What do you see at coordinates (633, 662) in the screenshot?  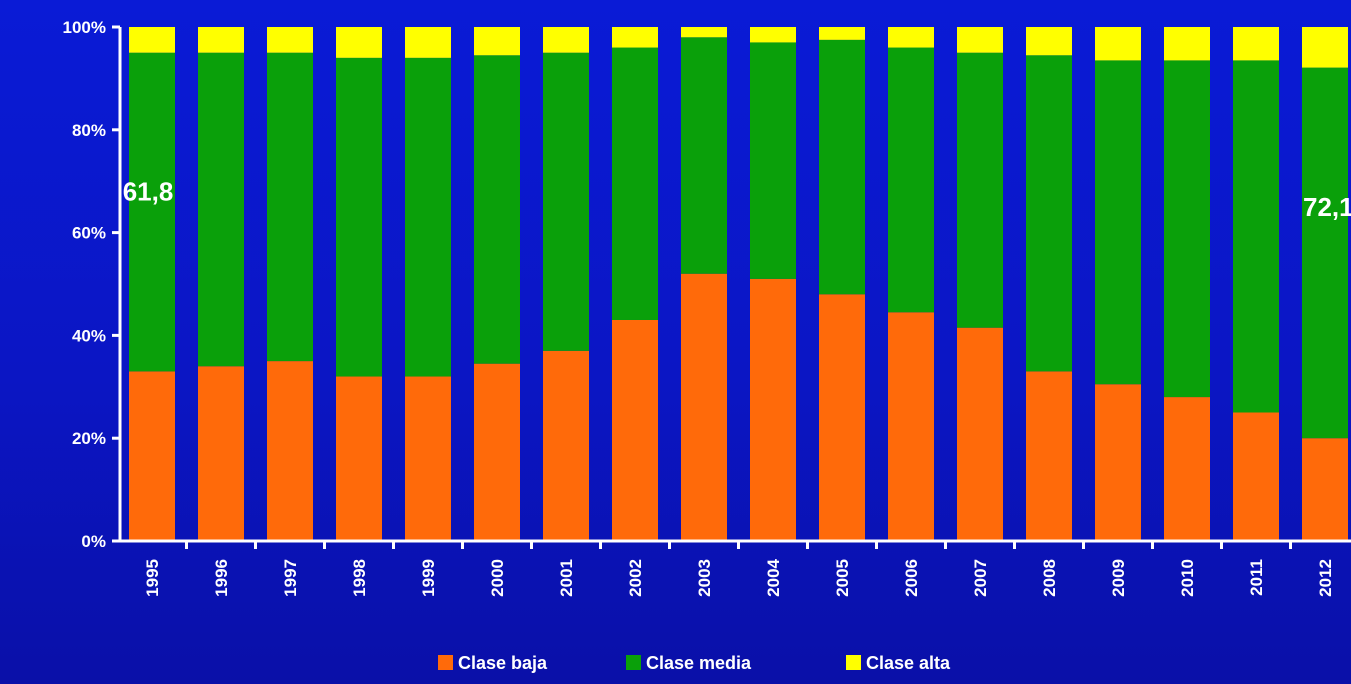 I see `legend-swatch-clase-media` at bounding box center [633, 662].